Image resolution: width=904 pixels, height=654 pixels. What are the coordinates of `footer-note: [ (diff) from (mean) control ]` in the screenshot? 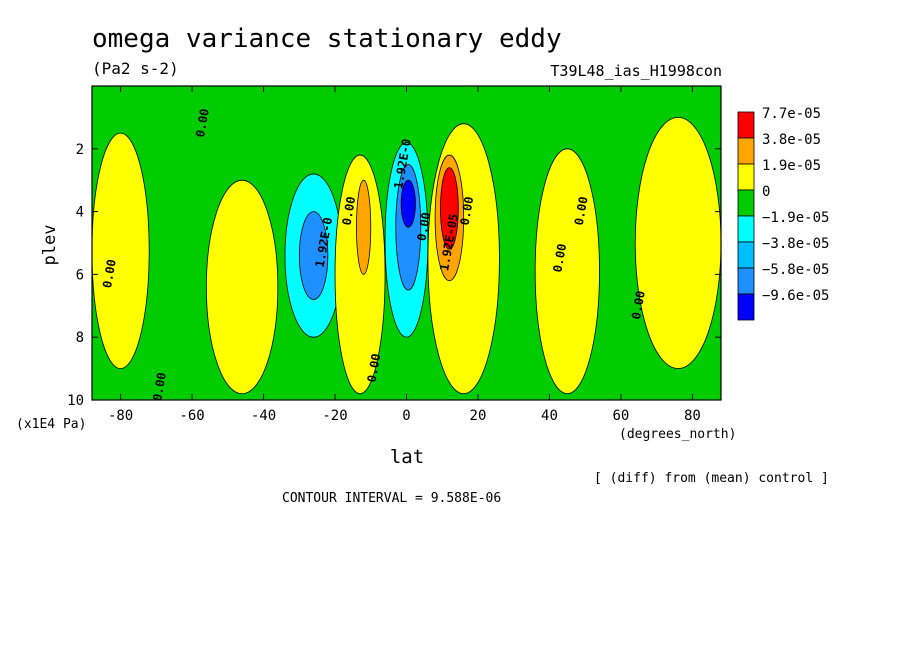 It's located at (711, 478).